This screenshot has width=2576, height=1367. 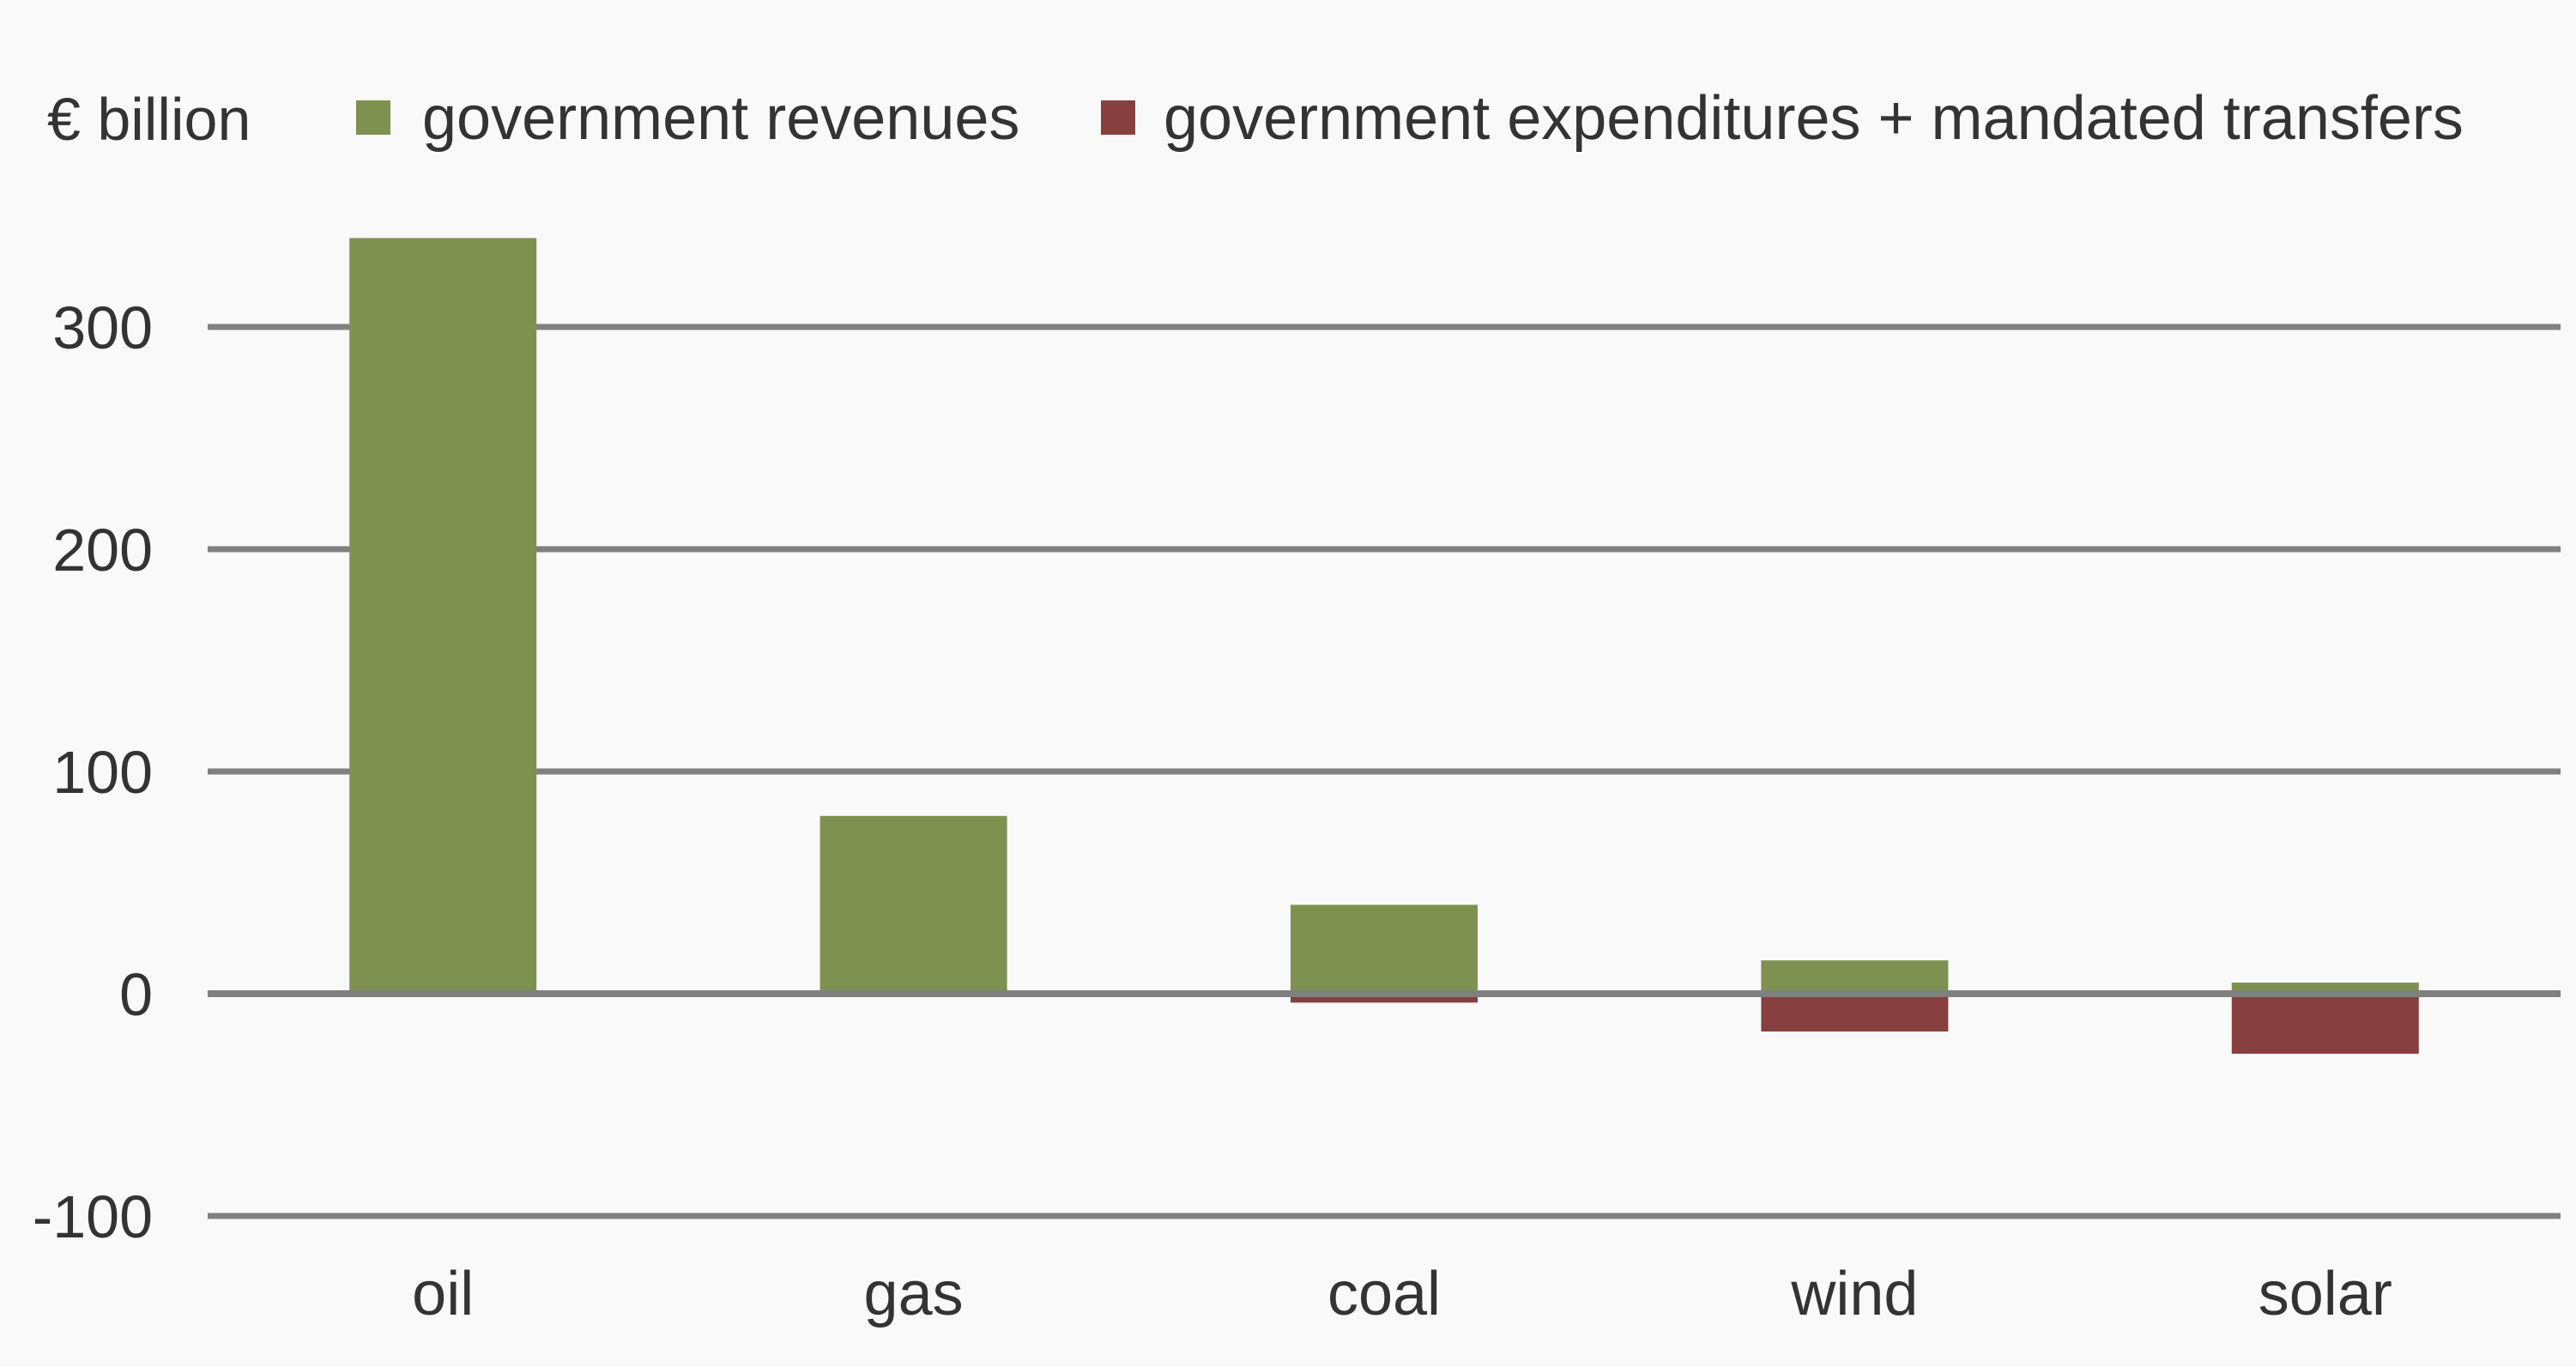 What do you see at coordinates (720, 118) in the screenshot?
I see `legend-label-revenues: government revenues` at bounding box center [720, 118].